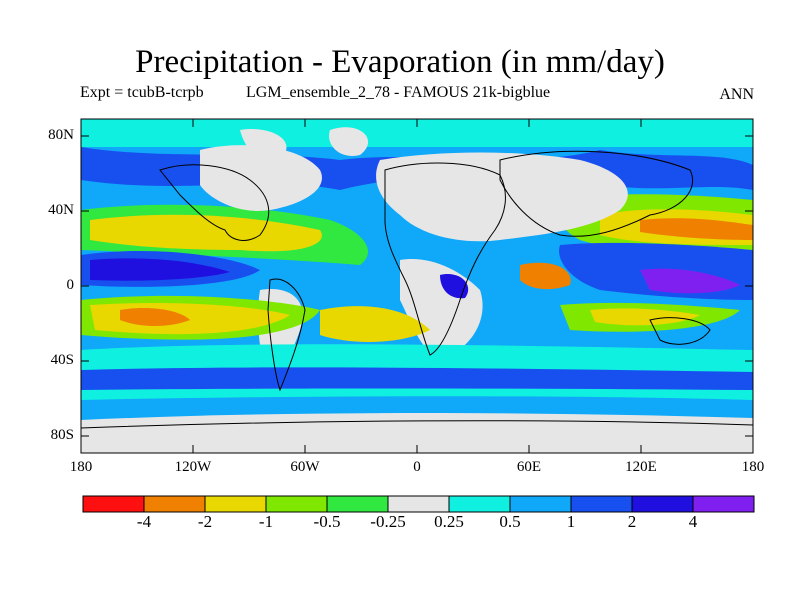  I want to click on colorbar, so click(418, 504).